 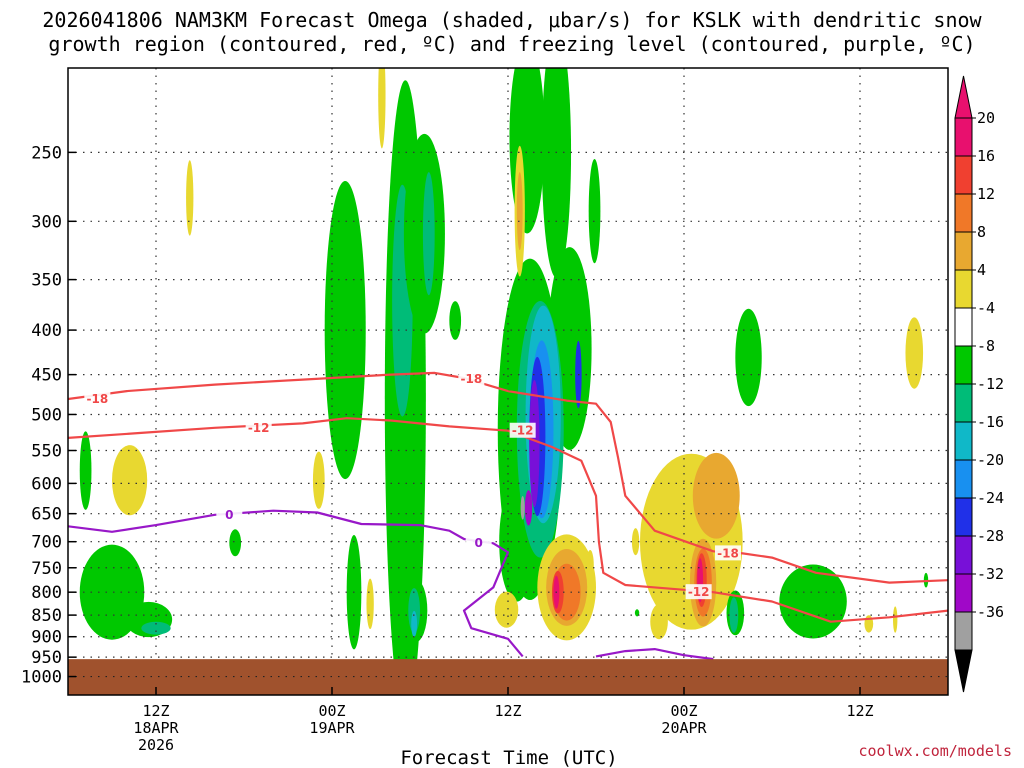 I want to click on isotherm-neg18-label-1: -18, so click(x=471, y=379).